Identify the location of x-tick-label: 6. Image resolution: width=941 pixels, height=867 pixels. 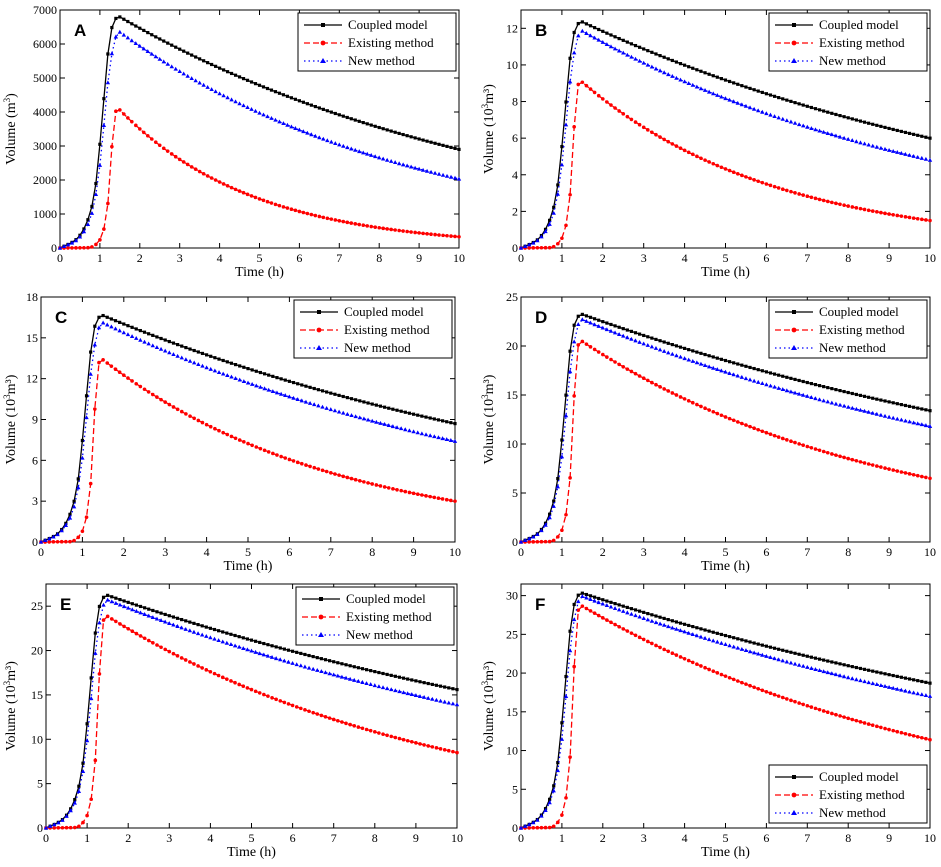
(293, 838).